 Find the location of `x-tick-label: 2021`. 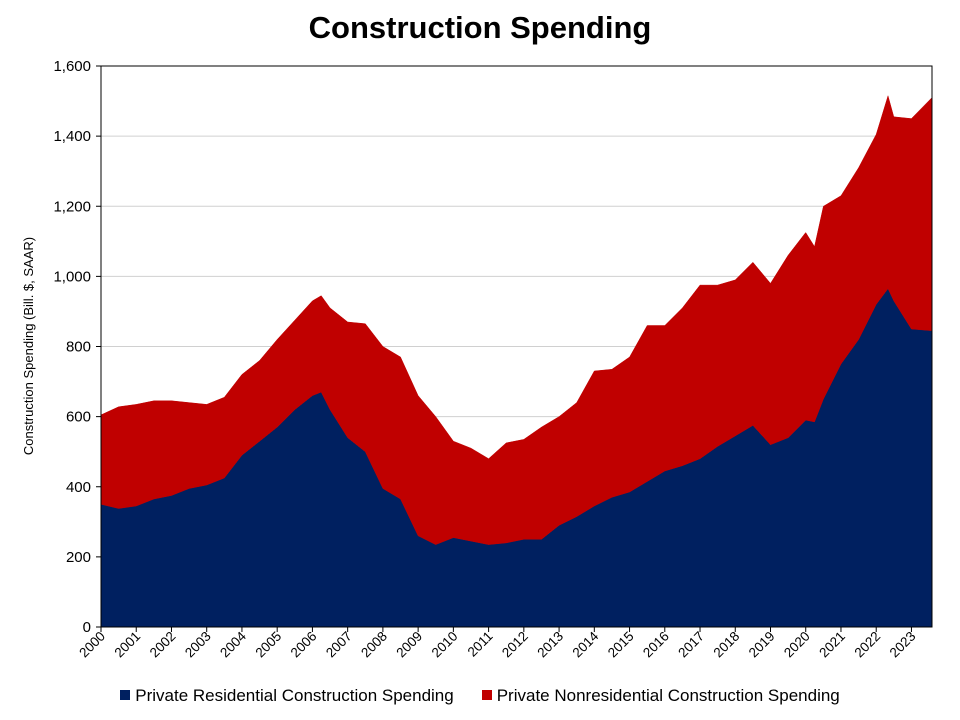

x-tick-label: 2021 is located at coordinates (832, 645).